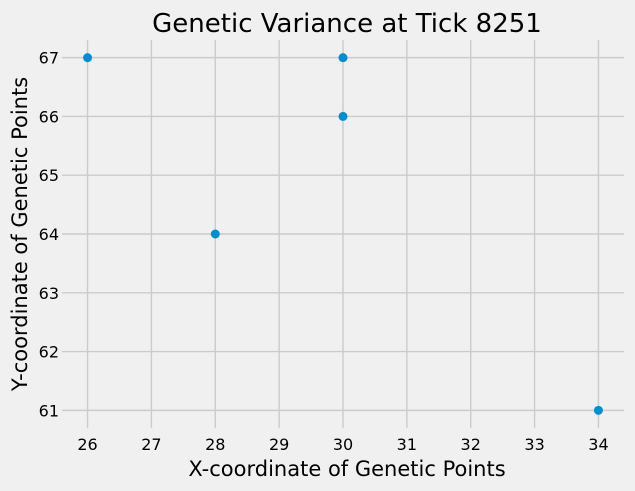 The image size is (635, 491). What do you see at coordinates (151, 444) in the screenshot?
I see `x-tick-label: 27` at bounding box center [151, 444].